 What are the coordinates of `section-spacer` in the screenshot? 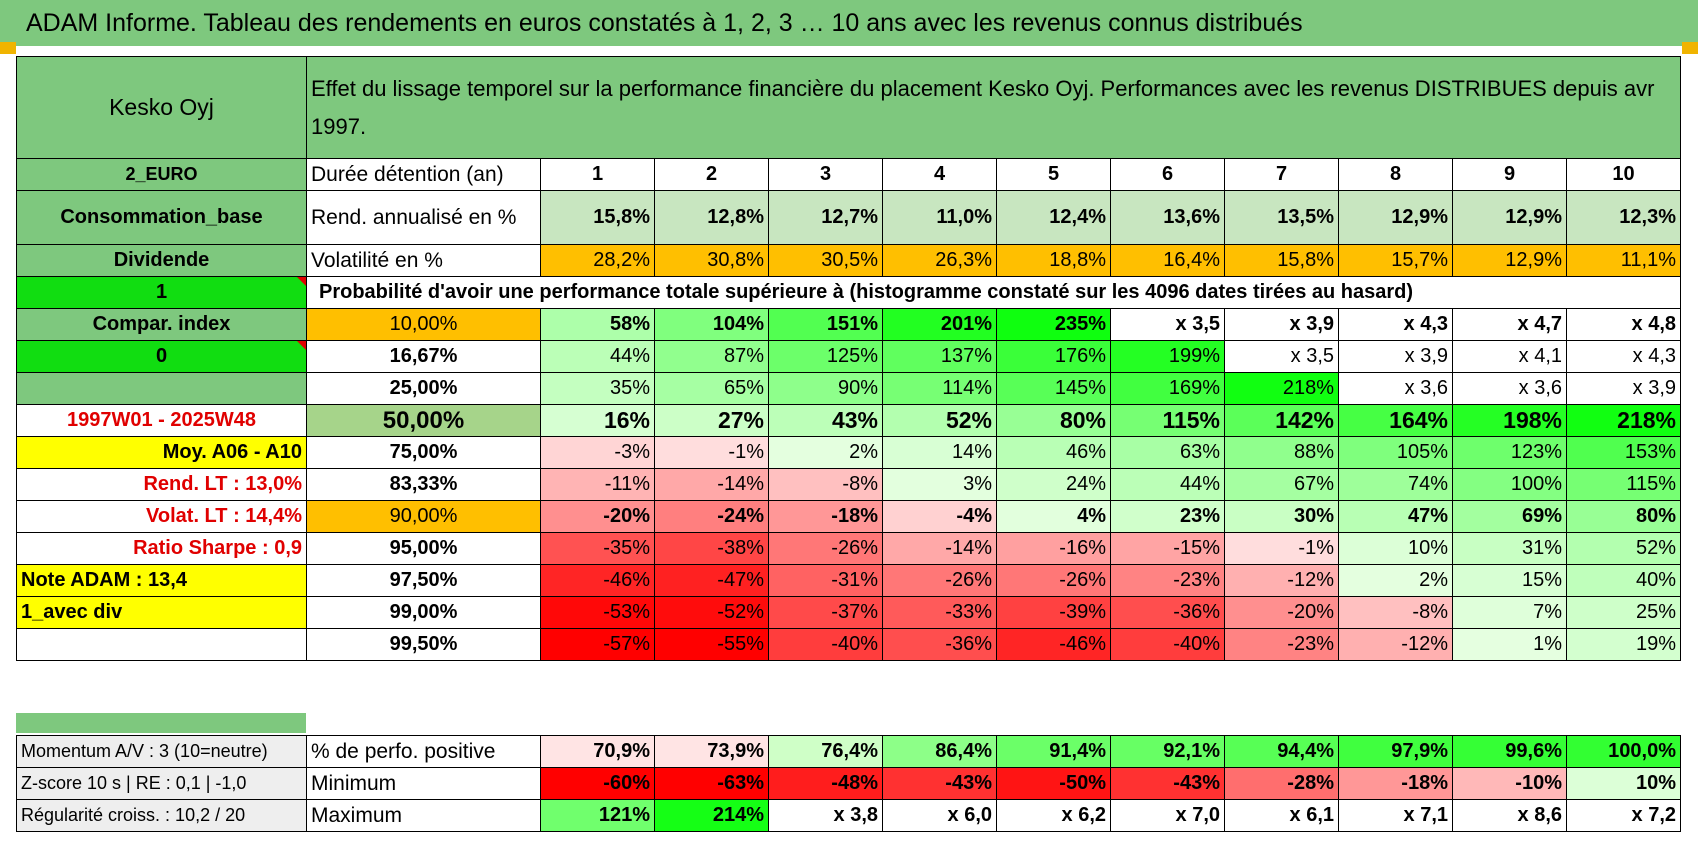 It's located at (161, 723).